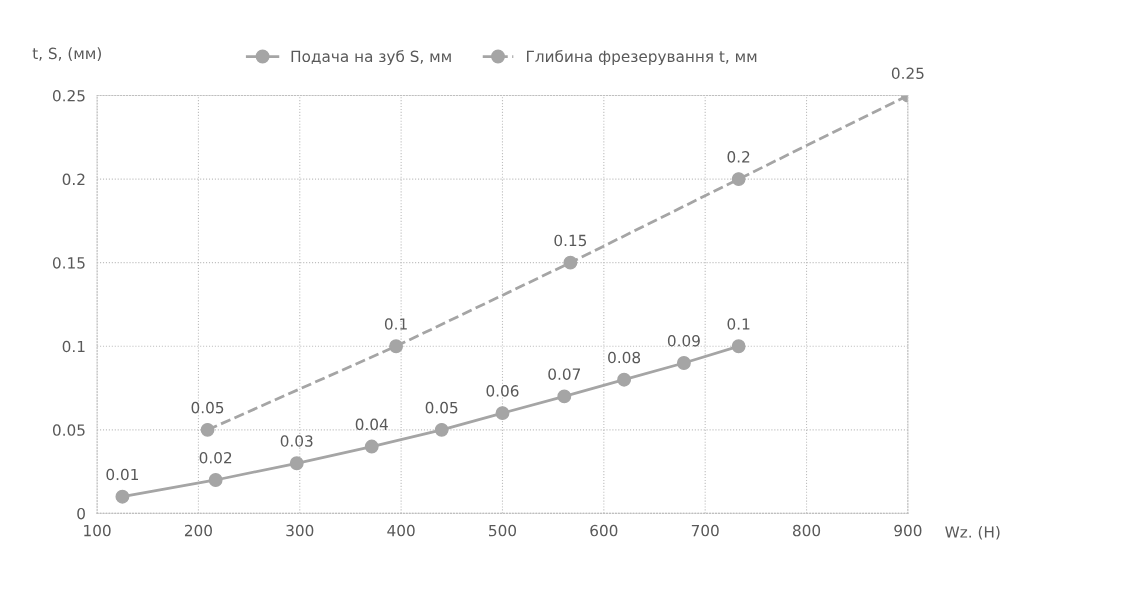  I want to click on x-tick-label: 500, so click(503, 530).